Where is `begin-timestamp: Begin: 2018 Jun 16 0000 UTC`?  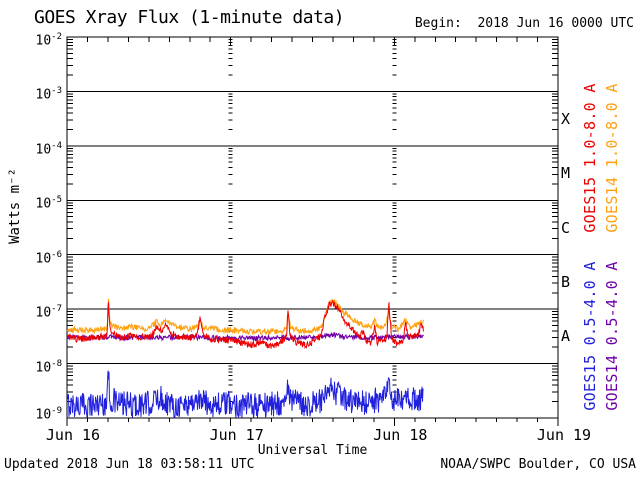 begin-timestamp: Begin: 2018 Jun 16 0000 UTC is located at coordinates (524, 23).